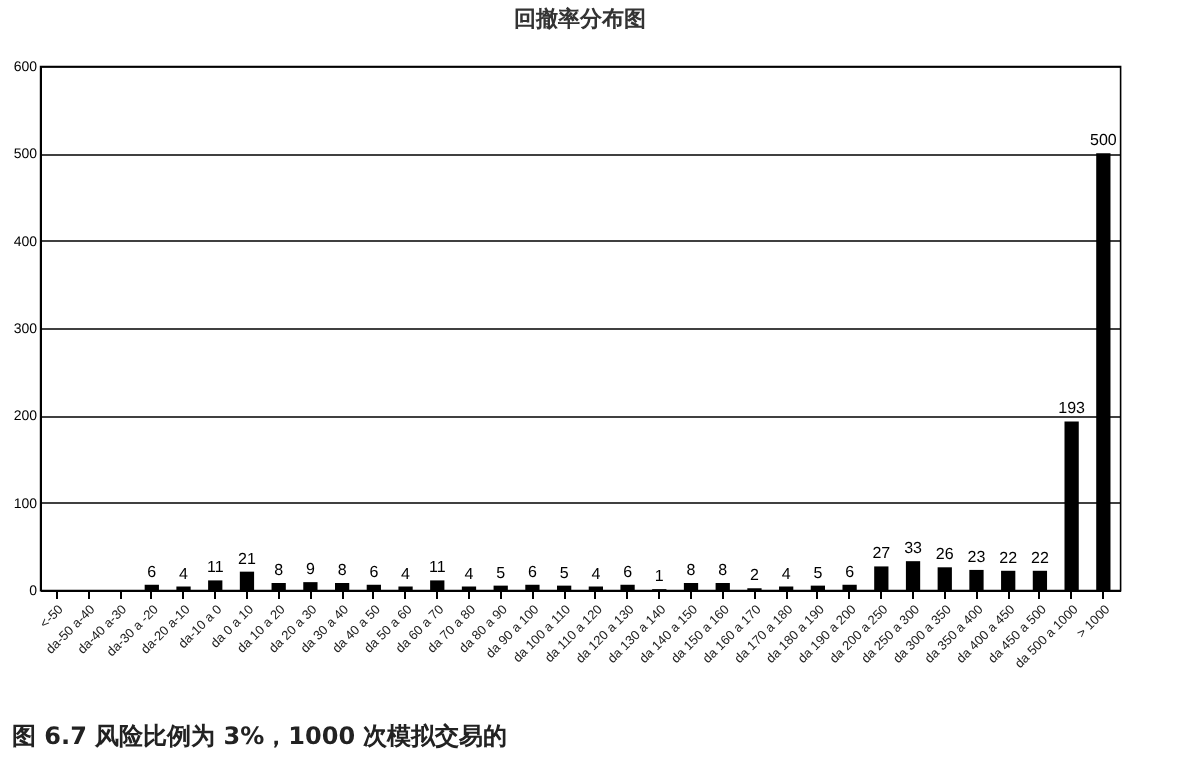 The height and width of the screenshot is (772, 1200). Describe the element at coordinates (247, 558) in the screenshot. I see `data-label: 21` at that location.